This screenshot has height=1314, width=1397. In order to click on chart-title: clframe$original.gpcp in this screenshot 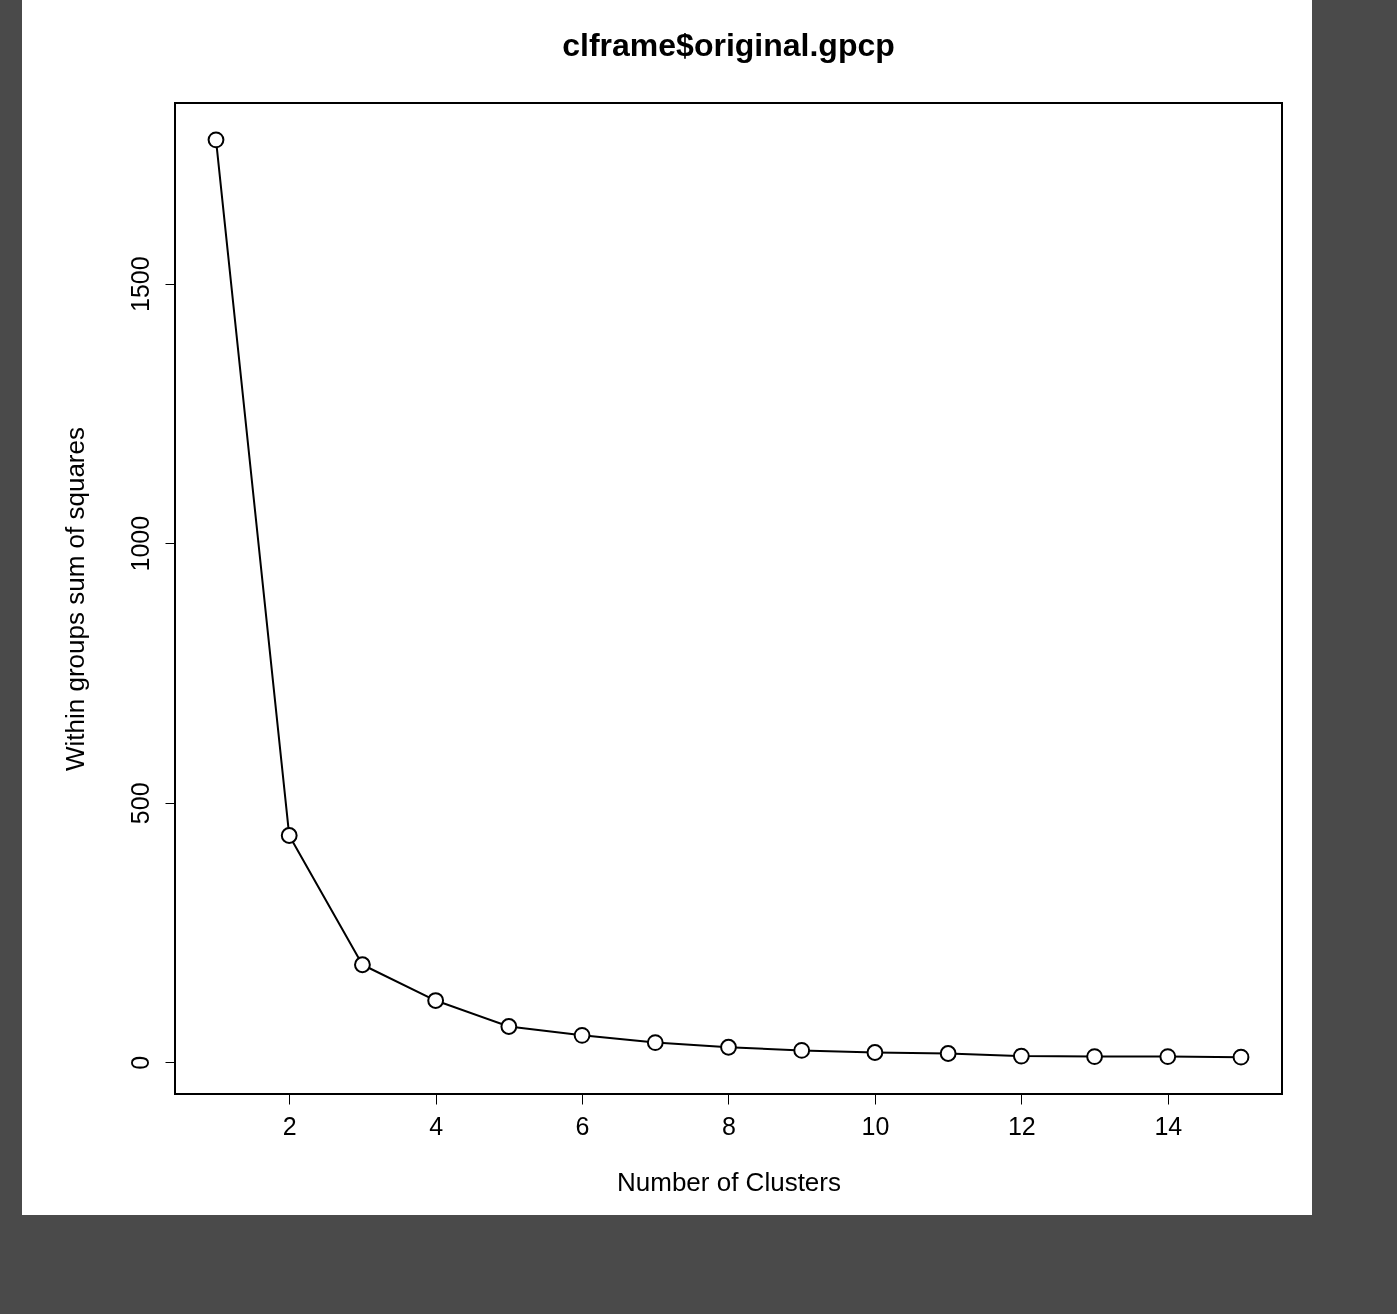, I will do `click(728, 45)`.